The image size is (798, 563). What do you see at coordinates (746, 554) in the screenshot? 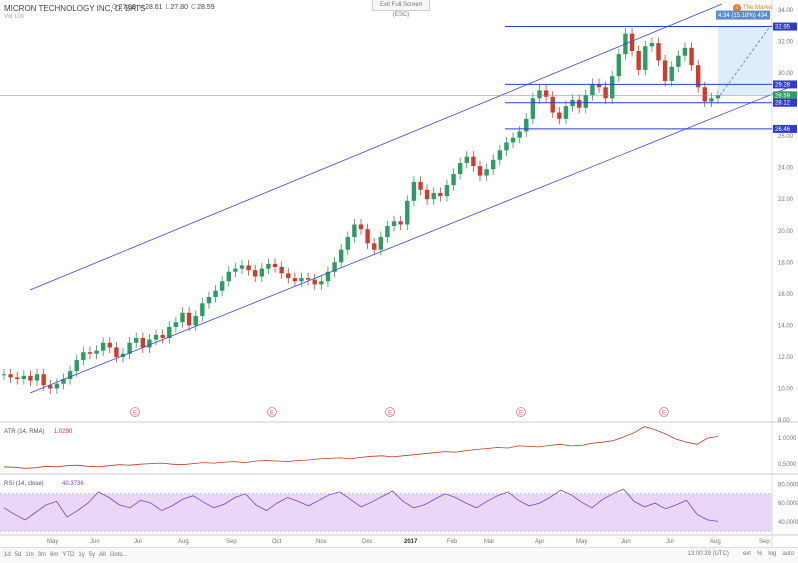
I see `scale-option-ext: ext` at bounding box center [746, 554].